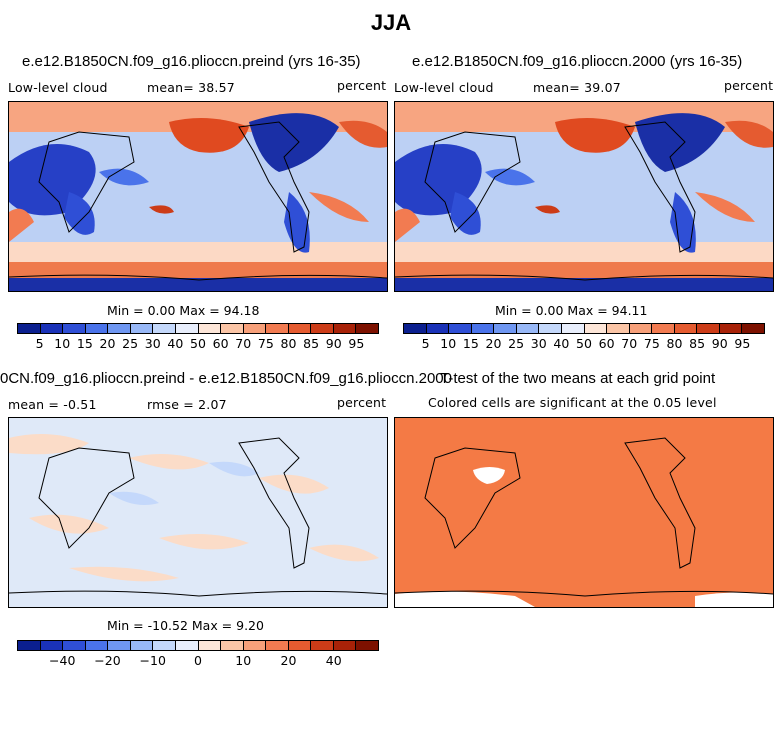  What do you see at coordinates (362, 402) in the screenshot?
I see `panel3-units-label: percent` at bounding box center [362, 402].